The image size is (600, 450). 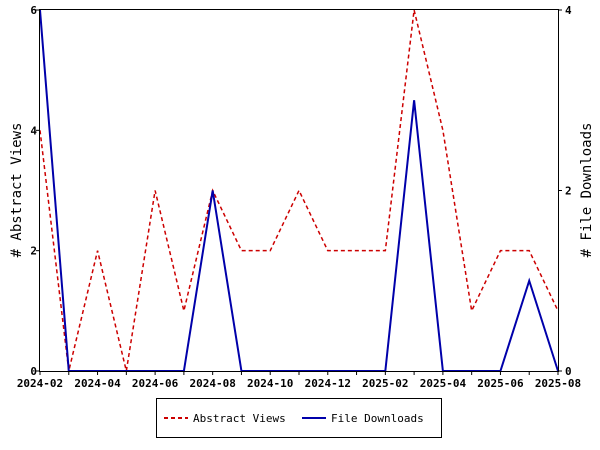 I want to click on y2-tick-label: 4, so click(x=568, y=10).